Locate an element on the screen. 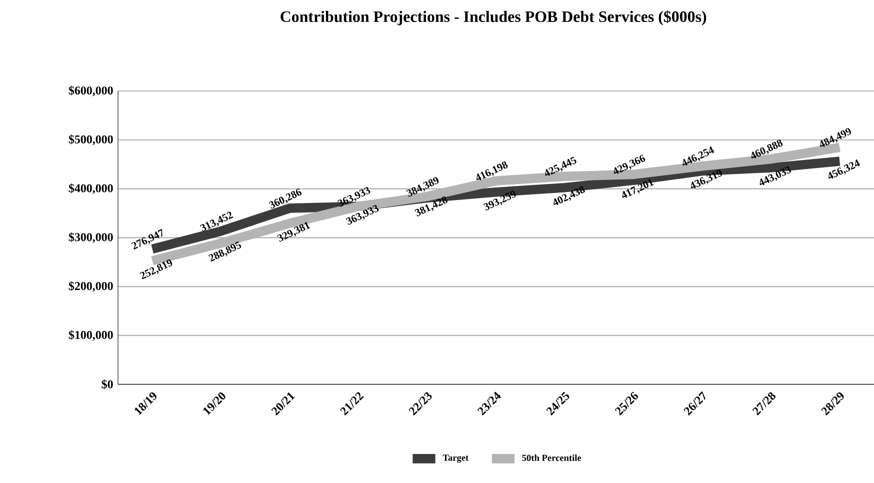  y-tick-label: $200,000 is located at coordinates (90, 286).